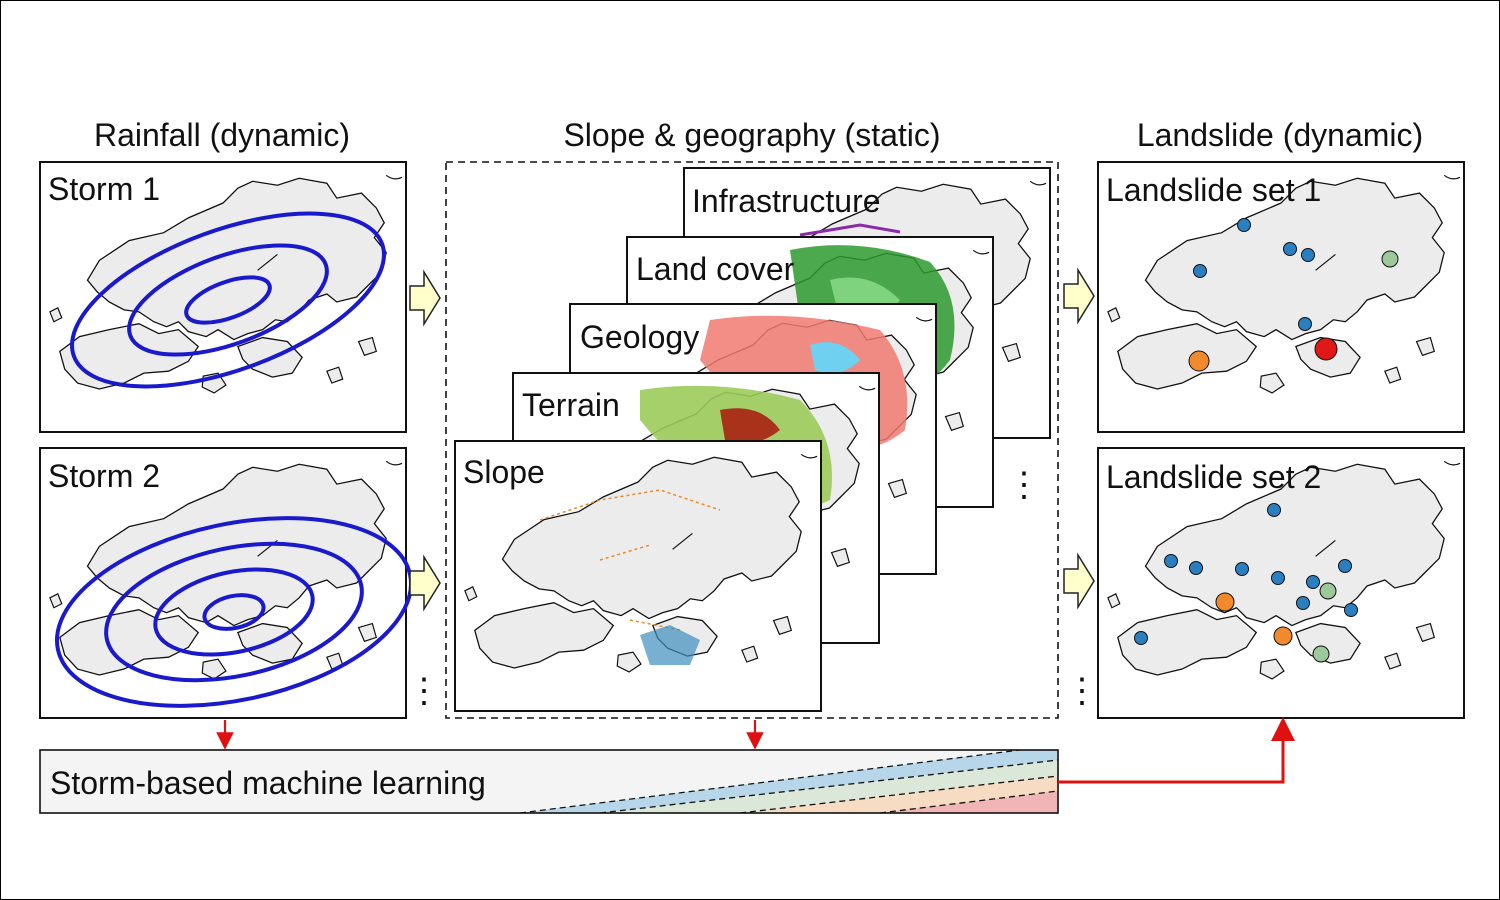 Image resolution: width=1500 pixels, height=900 pixels. Describe the element at coordinates (789, 781) in the screenshot. I see `band-blue` at that location.